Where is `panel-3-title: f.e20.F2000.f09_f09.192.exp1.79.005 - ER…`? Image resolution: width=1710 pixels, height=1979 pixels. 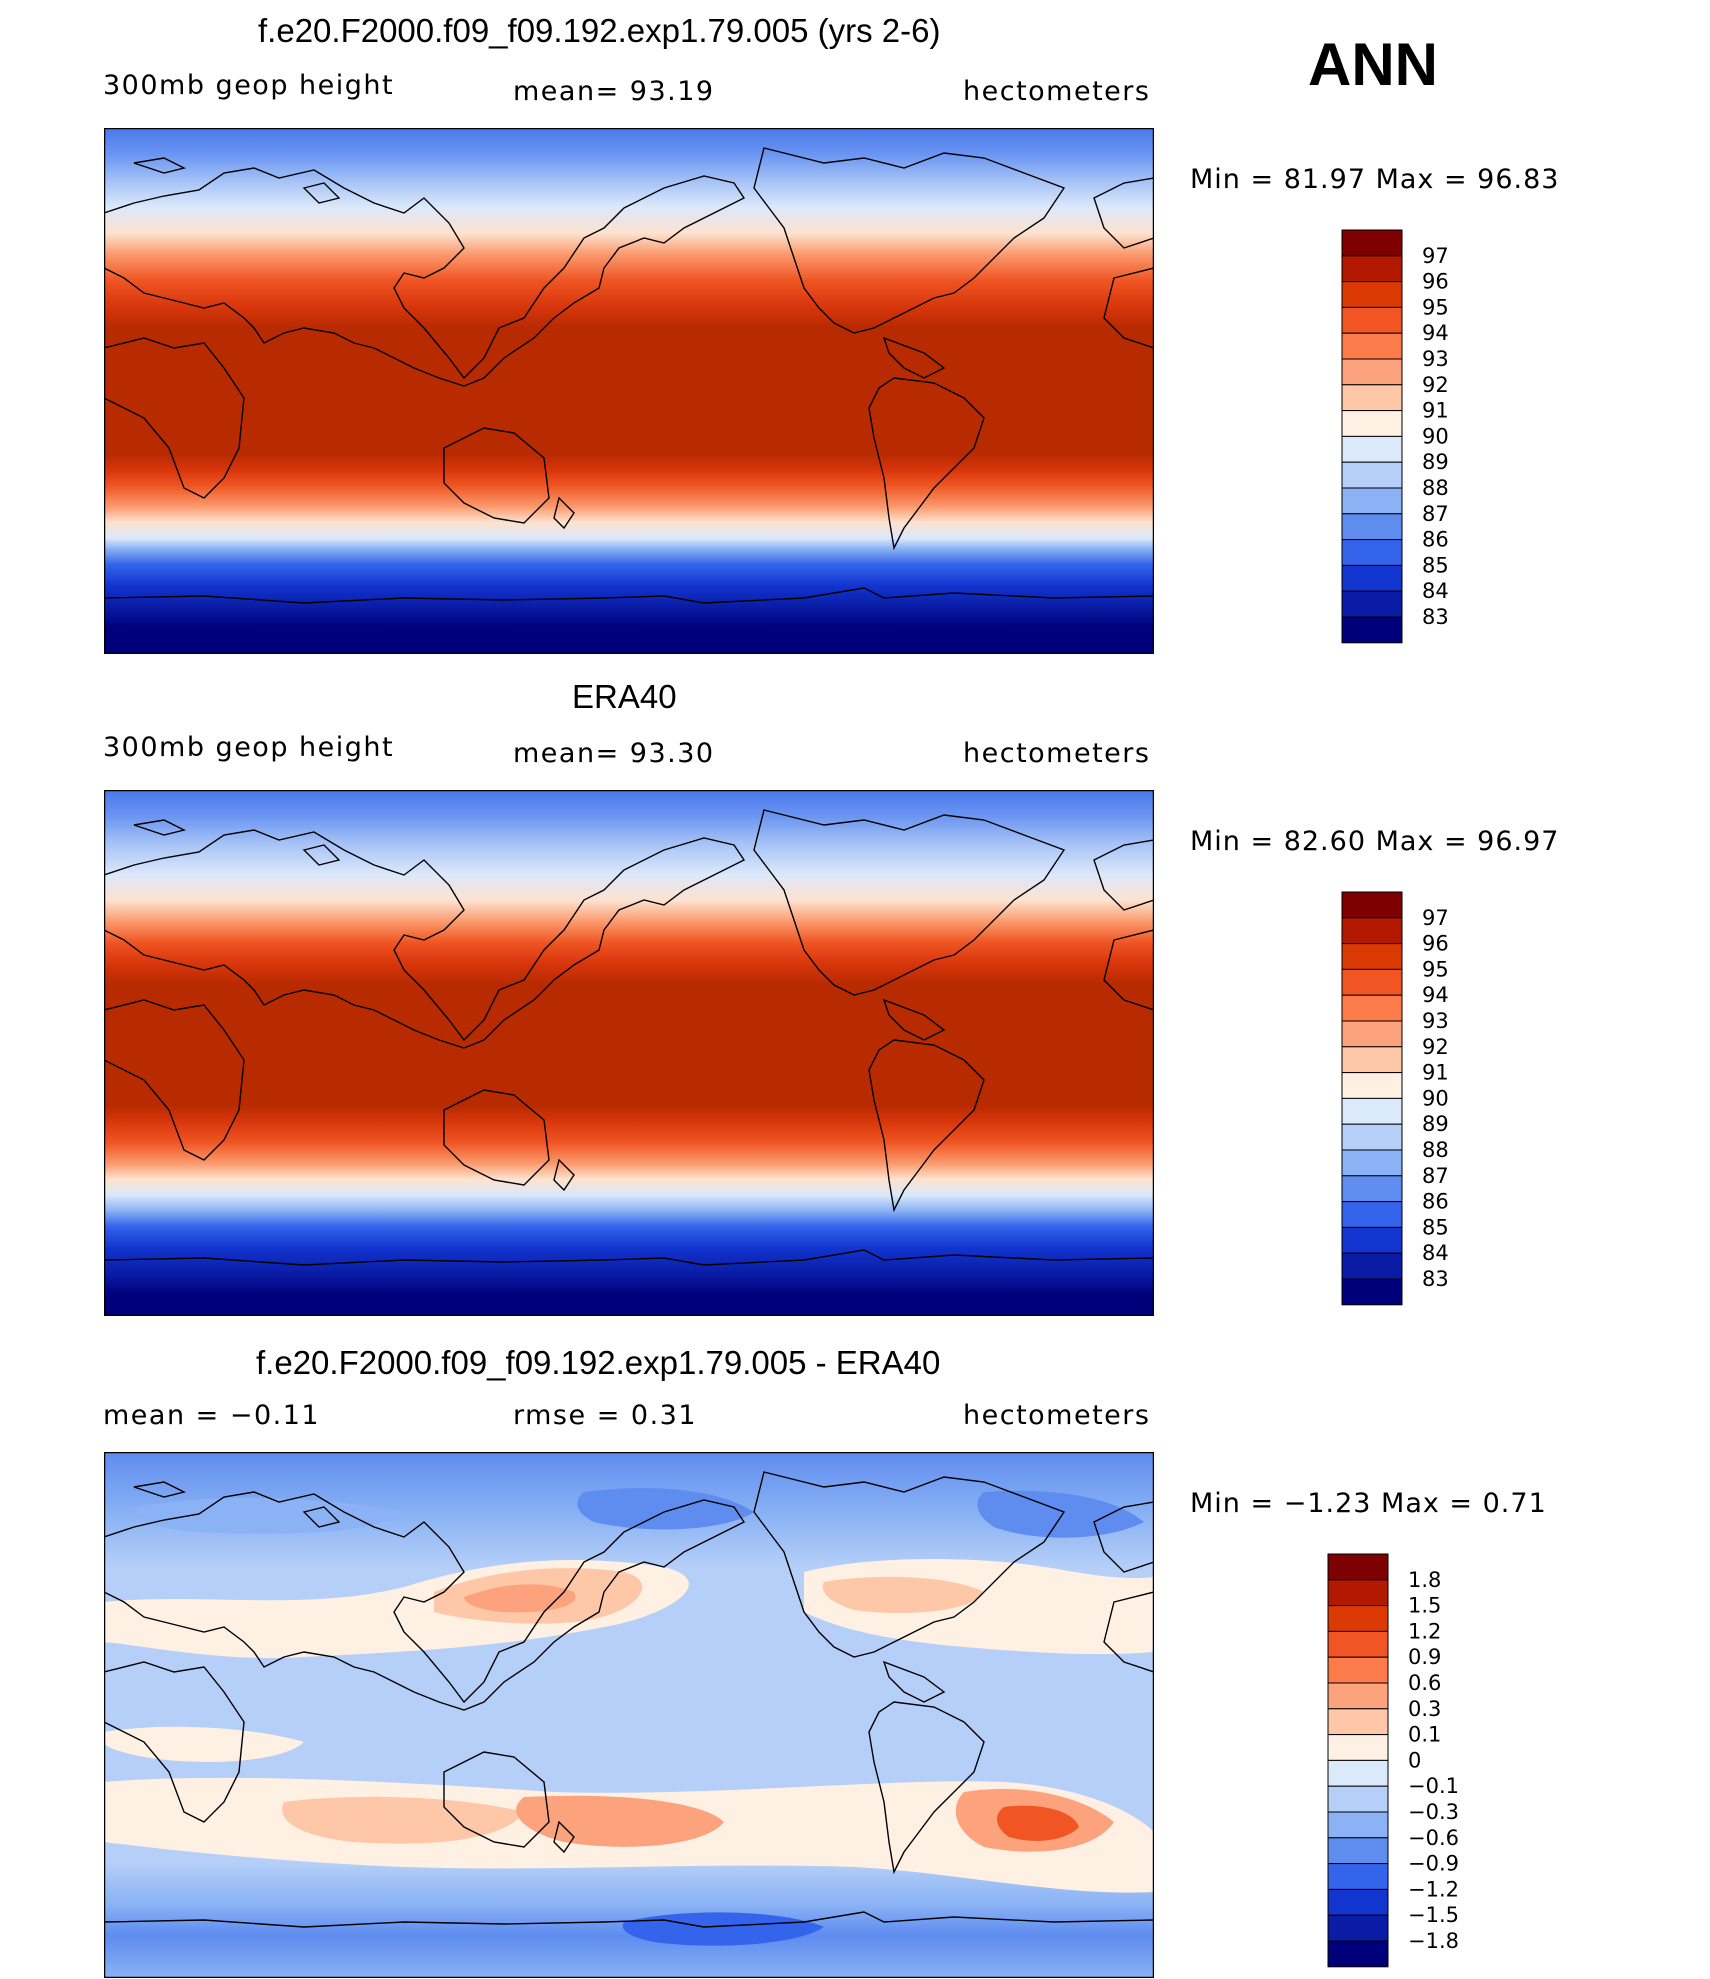 panel-3-title: f.e20.F2000.f09_f09.192.exp1.79.005 - ER… is located at coordinates (598, 1362).